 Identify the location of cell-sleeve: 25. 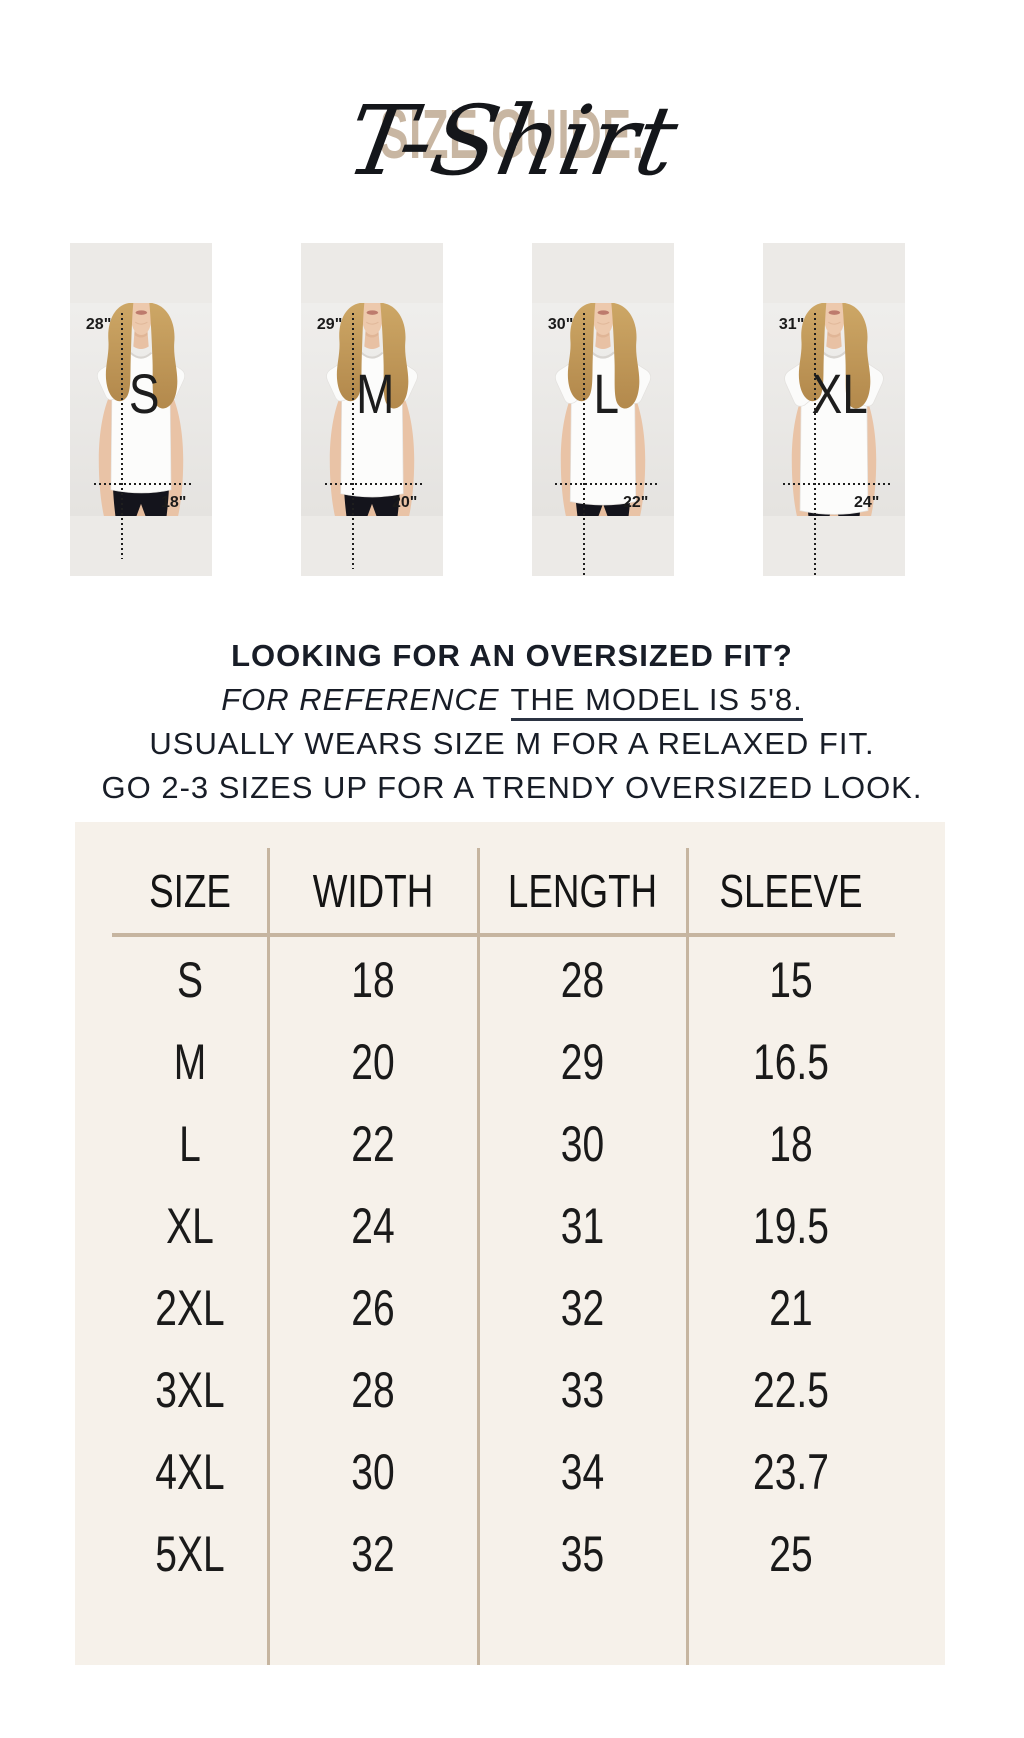
(791, 1554).